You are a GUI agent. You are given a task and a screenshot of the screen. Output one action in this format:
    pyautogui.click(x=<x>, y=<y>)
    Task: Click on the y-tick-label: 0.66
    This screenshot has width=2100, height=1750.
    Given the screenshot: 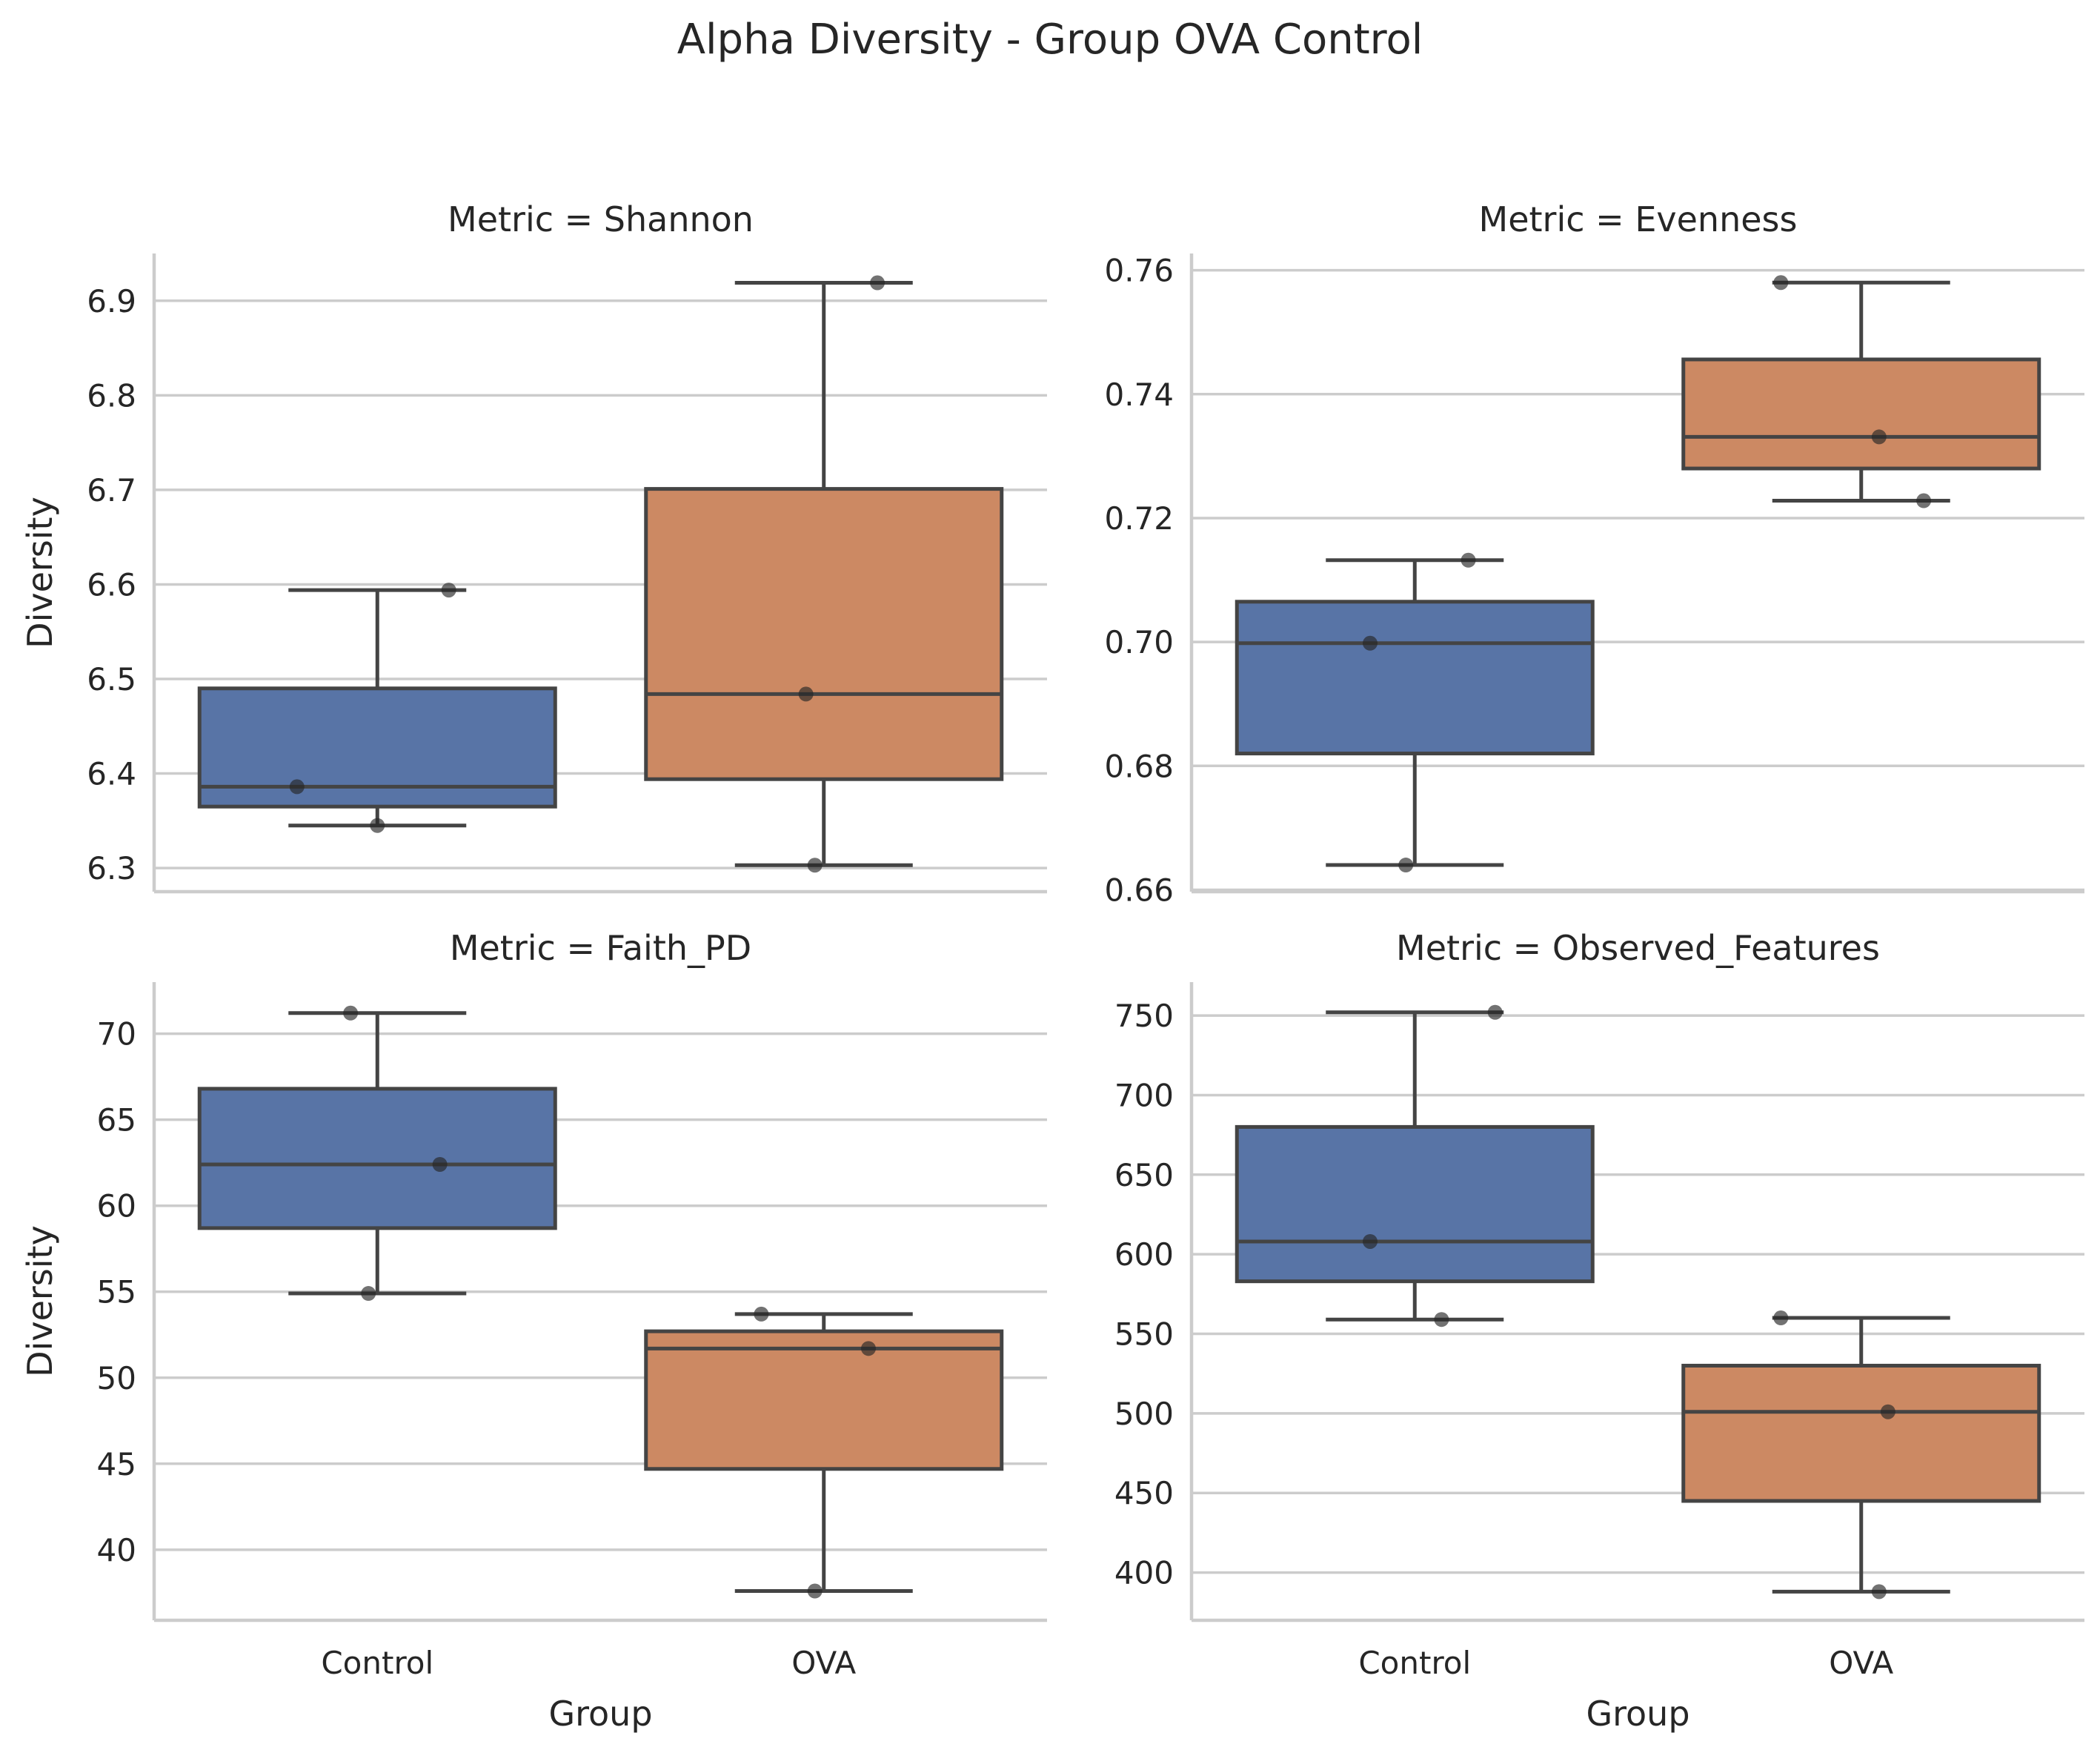 What is the action you would take?
    pyautogui.click(x=1139, y=890)
    